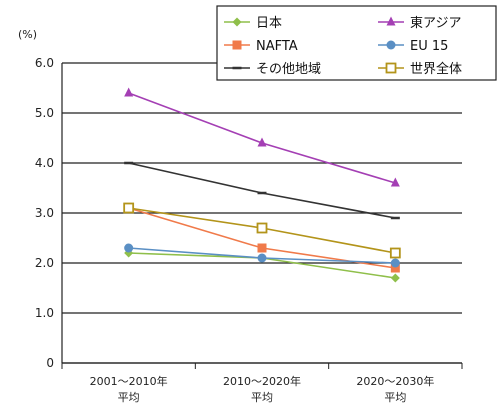 The image size is (499, 414). I want to click on legend-item: 日本, so click(253, 23).